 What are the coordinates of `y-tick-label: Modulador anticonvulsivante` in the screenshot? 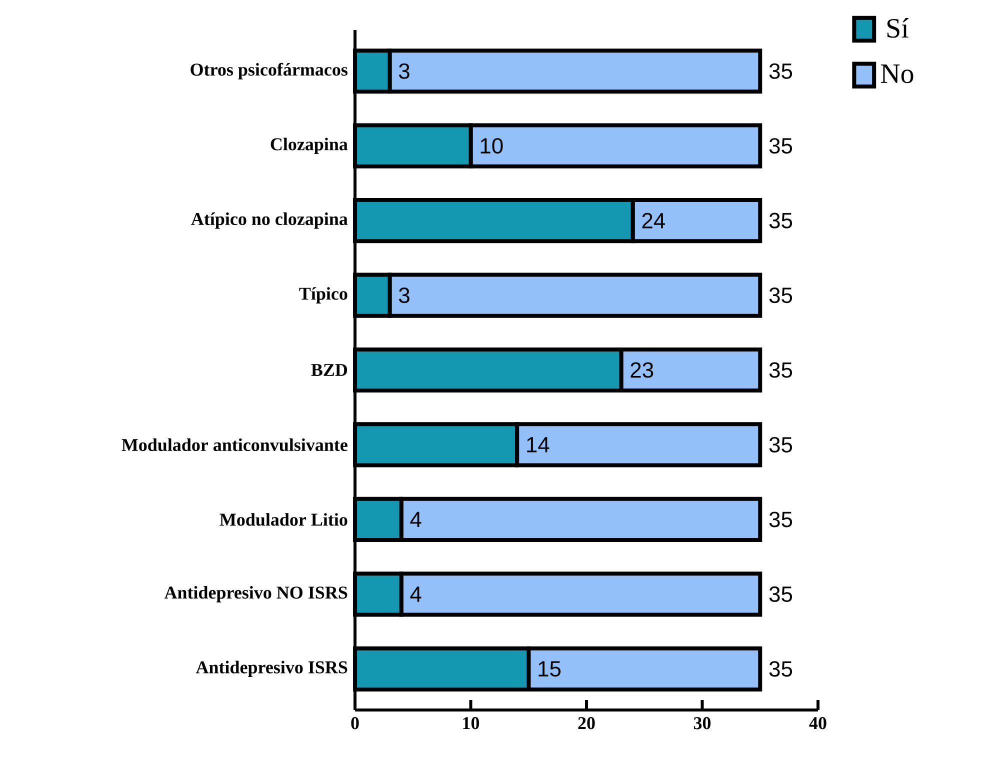 It's located at (235, 445).